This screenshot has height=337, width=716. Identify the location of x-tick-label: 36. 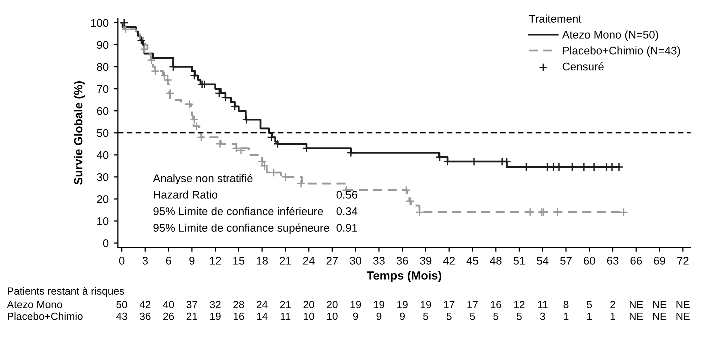
(402, 261).